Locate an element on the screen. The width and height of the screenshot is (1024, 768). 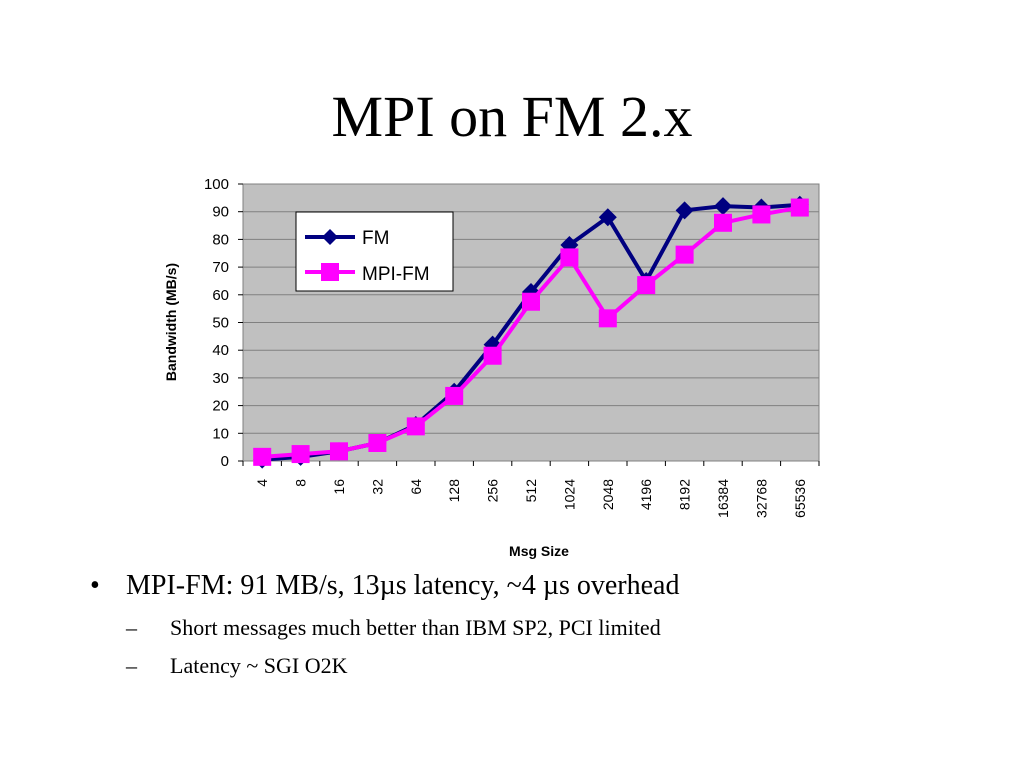
legend: FM MPI-FM is located at coordinates (374, 251).